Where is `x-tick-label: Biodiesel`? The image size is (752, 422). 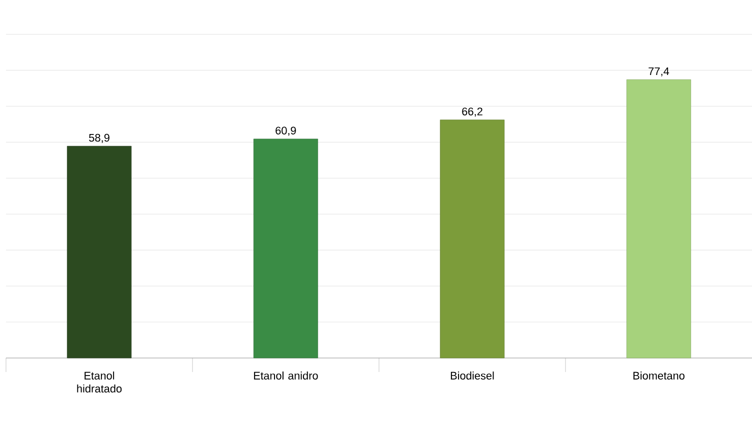
x-tick-label: Biodiesel is located at coordinates (472, 376).